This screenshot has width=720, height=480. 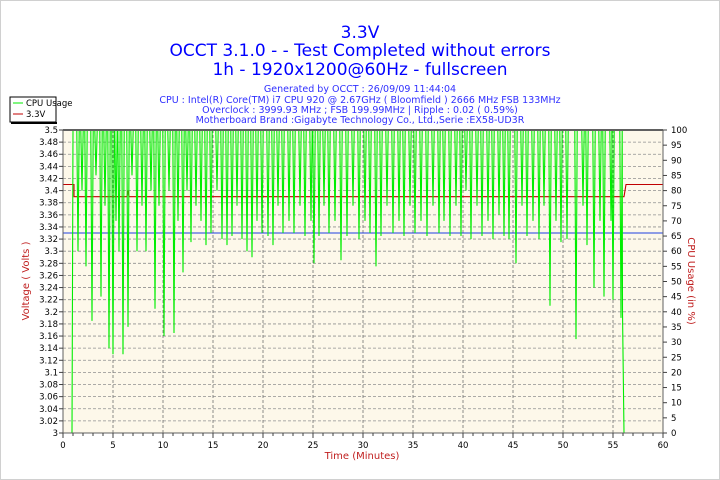 I want to click on y2-tick-label: 75, so click(x=676, y=207).